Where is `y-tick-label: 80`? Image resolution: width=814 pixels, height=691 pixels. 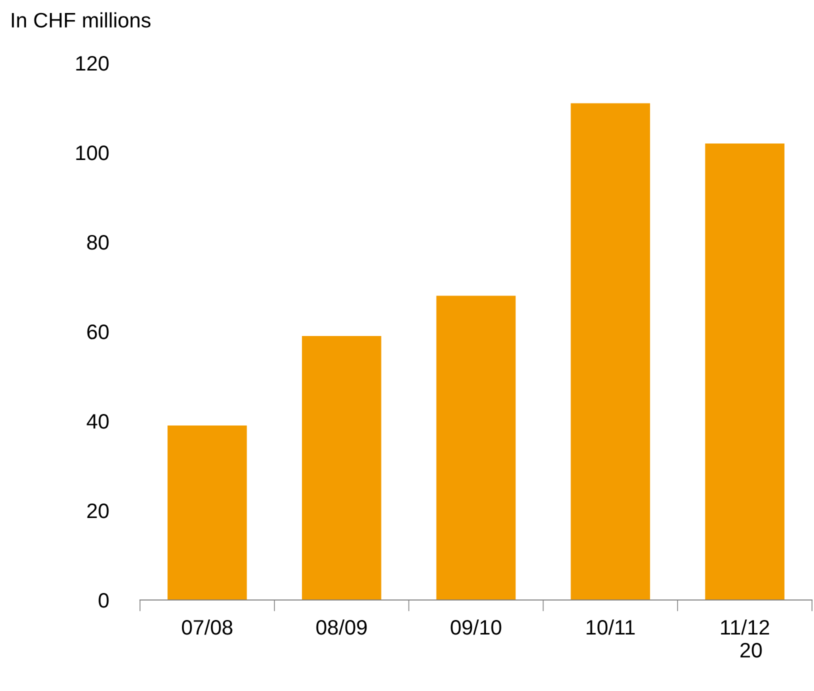
y-tick-label: 80 is located at coordinates (98, 242).